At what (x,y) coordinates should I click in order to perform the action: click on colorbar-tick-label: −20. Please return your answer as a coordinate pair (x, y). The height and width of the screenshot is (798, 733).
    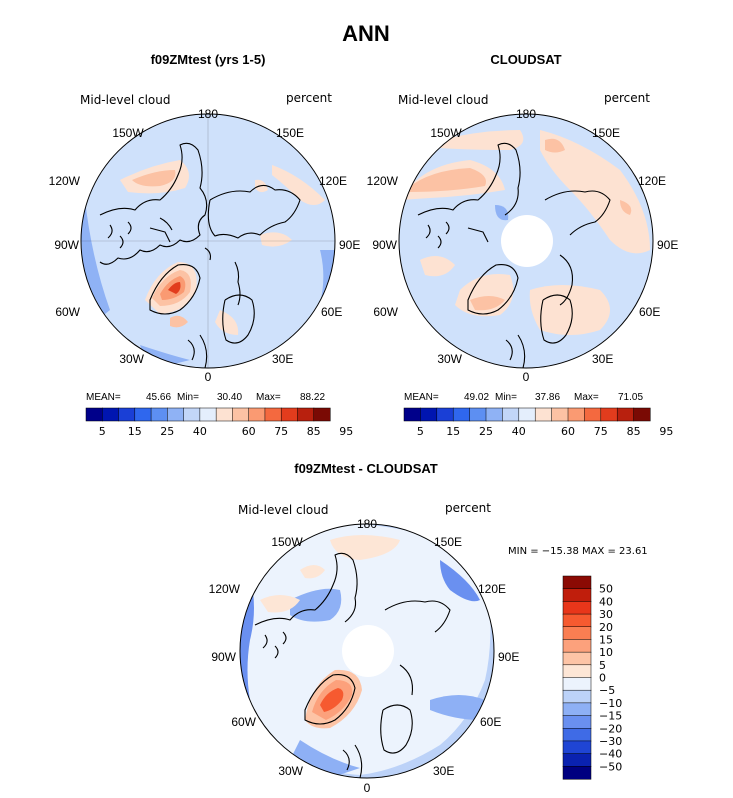
    Looking at the image, I should click on (610, 728).